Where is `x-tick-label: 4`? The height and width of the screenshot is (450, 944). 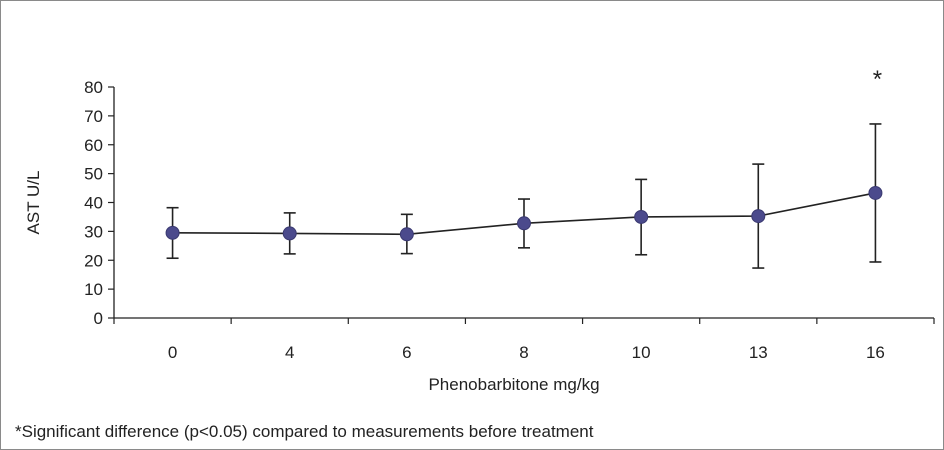
x-tick-label: 4 is located at coordinates (289, 352).